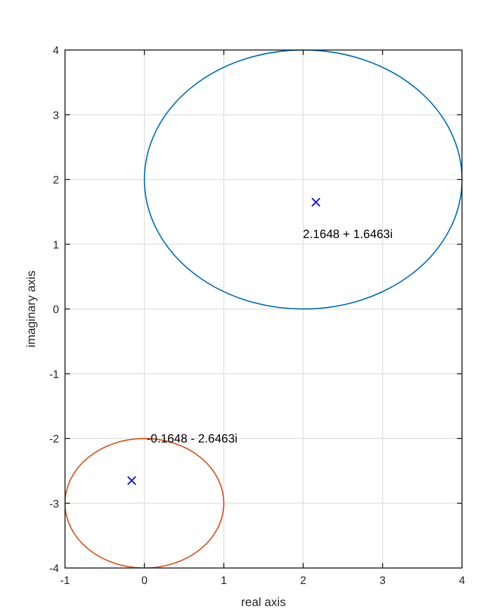 The height and width of the screenshot is (612, 492). Describe the element at coordinates (65, 581) in the screenshot. I see `x-tick-label: -1` at that location.